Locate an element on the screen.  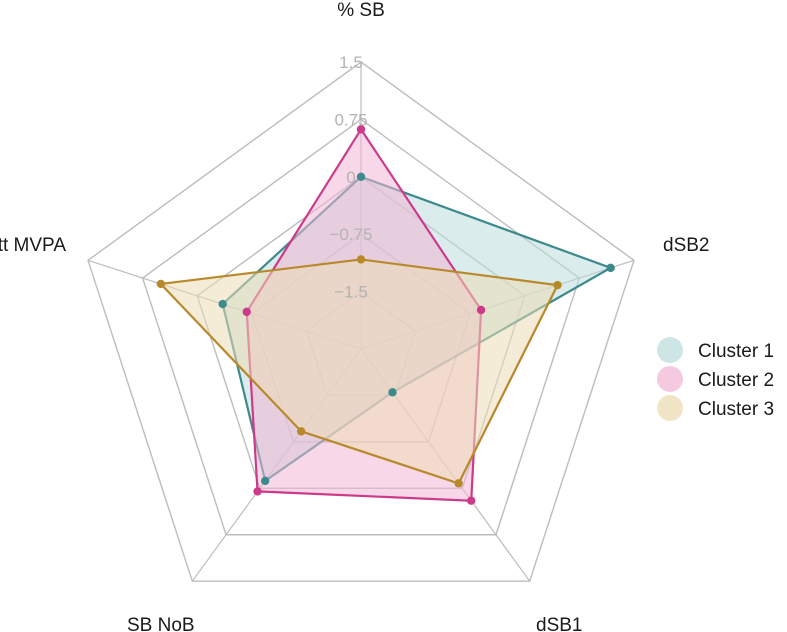
tick-label-5: −1.5 is located at coordinates (351, 292).